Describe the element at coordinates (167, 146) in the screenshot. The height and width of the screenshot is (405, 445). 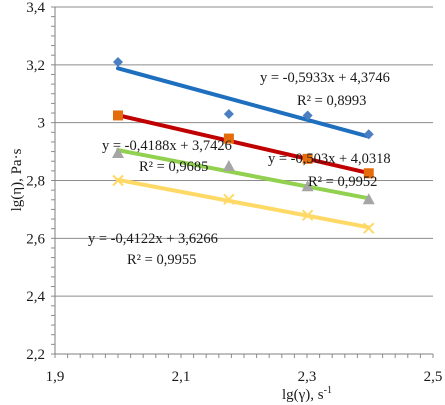
I see `equation-label-series-3: y = -0,4188x + 3,7426` at that location.